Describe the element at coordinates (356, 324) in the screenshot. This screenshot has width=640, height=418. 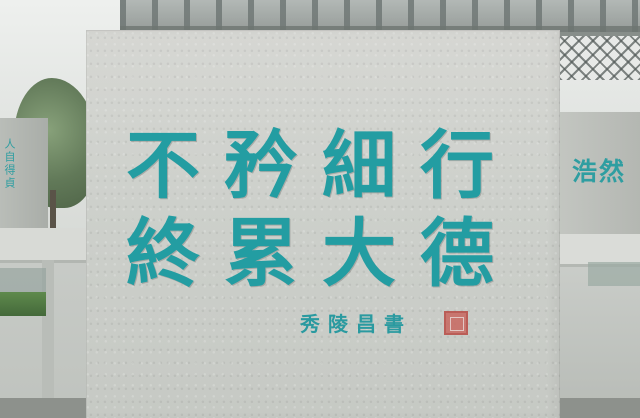
I see `calligrapher-signature: 秀陵昌書` at that location.